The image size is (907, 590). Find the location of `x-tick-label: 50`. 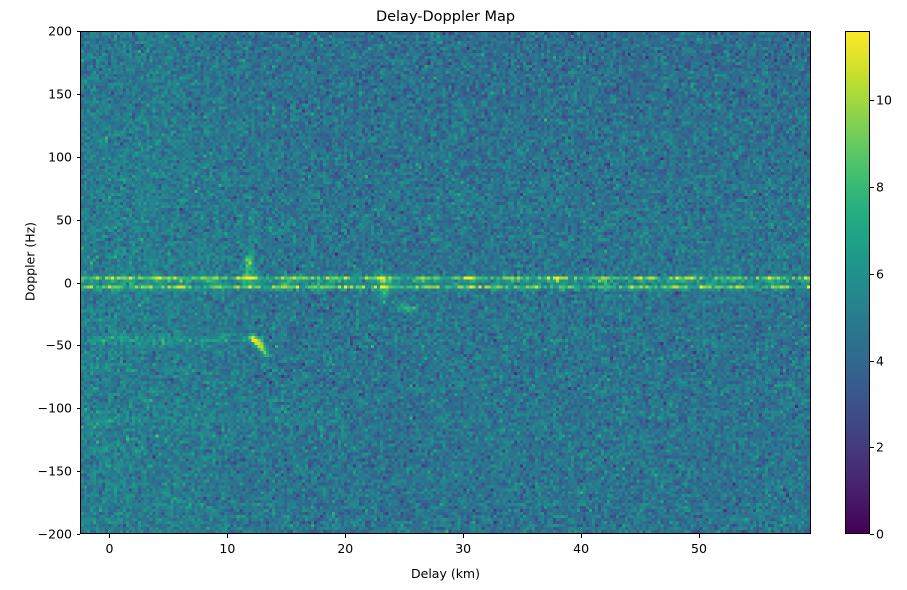

x-tick-label: 50 is located at coordinates (699, 548).